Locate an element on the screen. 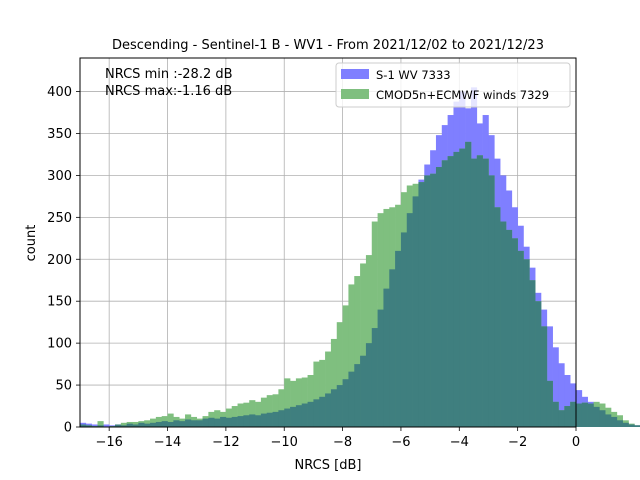 The image size is (640, 480). y-axis-label: count is located at coordinates (31, 243).